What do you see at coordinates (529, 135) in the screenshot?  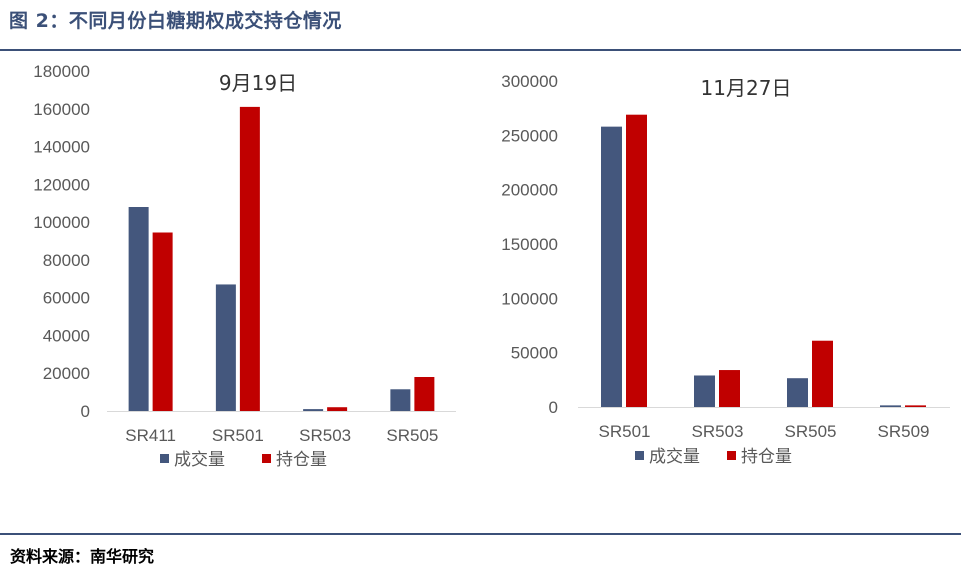 I see `y-tick-label: 250000` at bounding box center [529, 135].